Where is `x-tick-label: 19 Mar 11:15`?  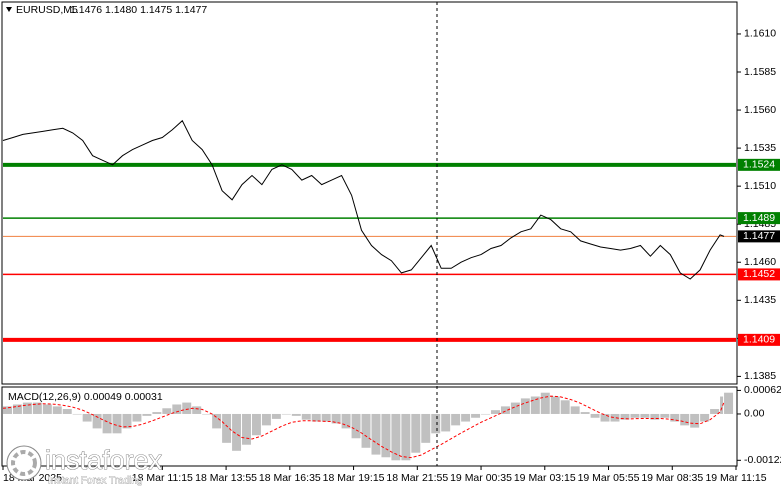
x-tick-label: 19 Mar 11:15 is located at coordinates (735, 478).